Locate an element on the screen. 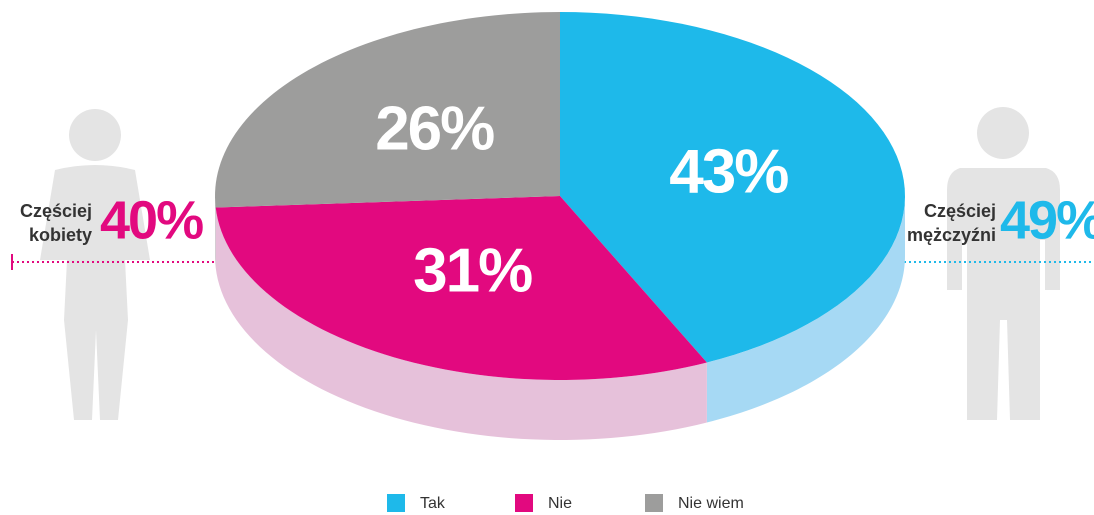 This screenshot has height=515, width=1094. annotation-text: mężczyźni is located at coordinates (951, 235).